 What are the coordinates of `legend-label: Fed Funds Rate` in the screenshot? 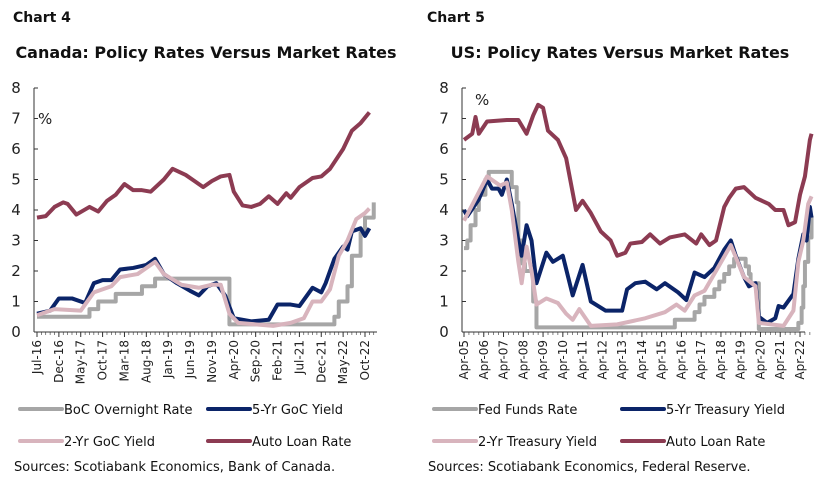 It's located at (527, 410).